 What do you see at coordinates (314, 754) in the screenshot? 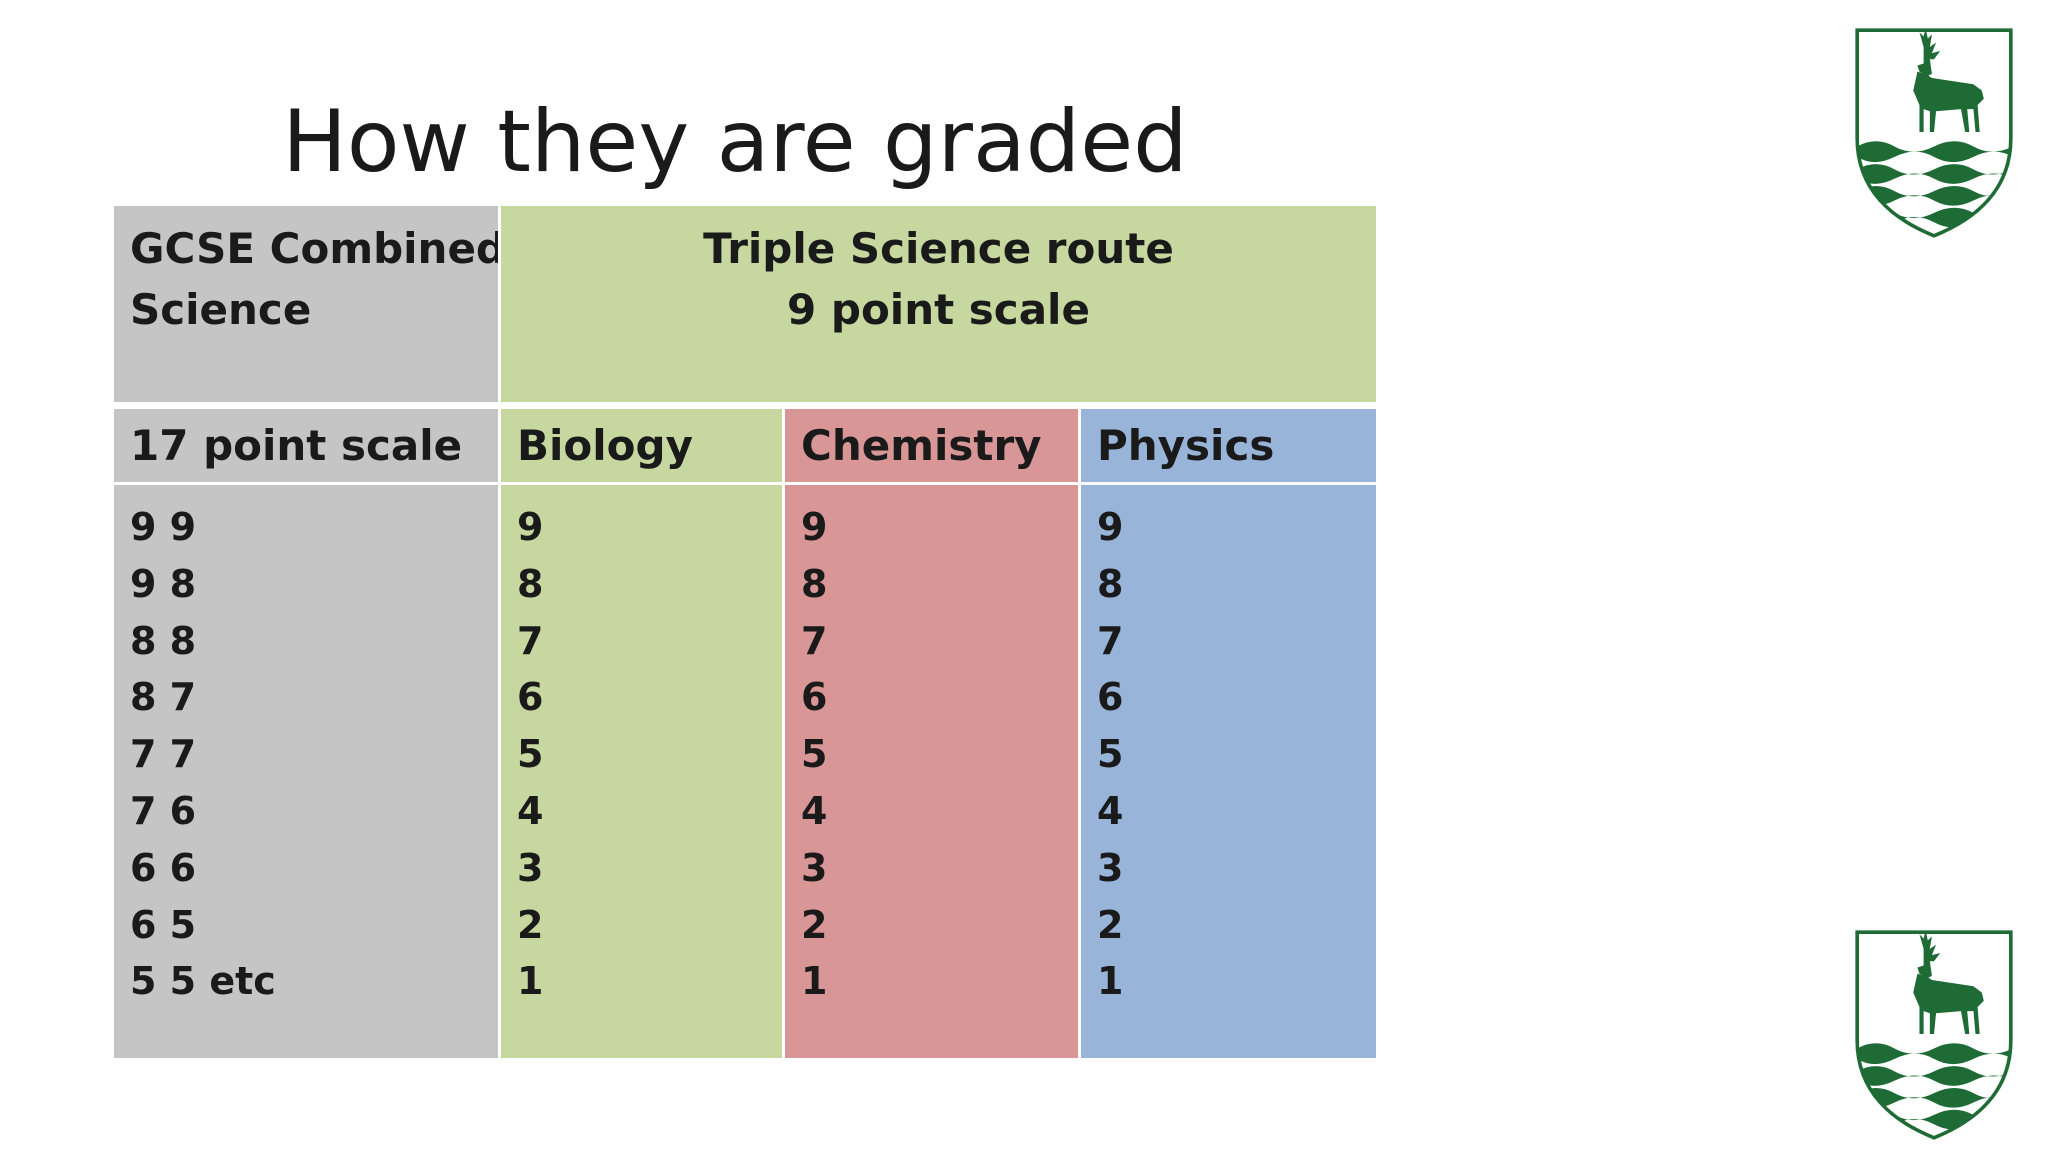
I see `table-cell: 7 7` at bounding box center [314, 754].